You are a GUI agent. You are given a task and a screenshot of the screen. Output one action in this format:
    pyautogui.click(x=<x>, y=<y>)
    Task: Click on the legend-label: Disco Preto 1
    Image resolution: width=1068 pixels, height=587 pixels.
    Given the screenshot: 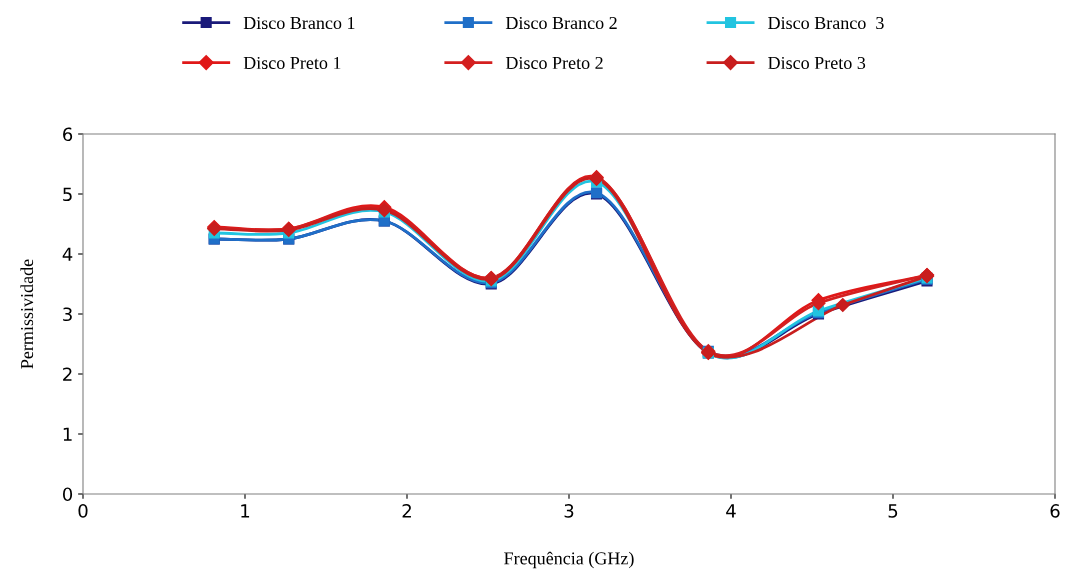 What is the action you would take?
    pyautogui.click(x=292, y=63)
    